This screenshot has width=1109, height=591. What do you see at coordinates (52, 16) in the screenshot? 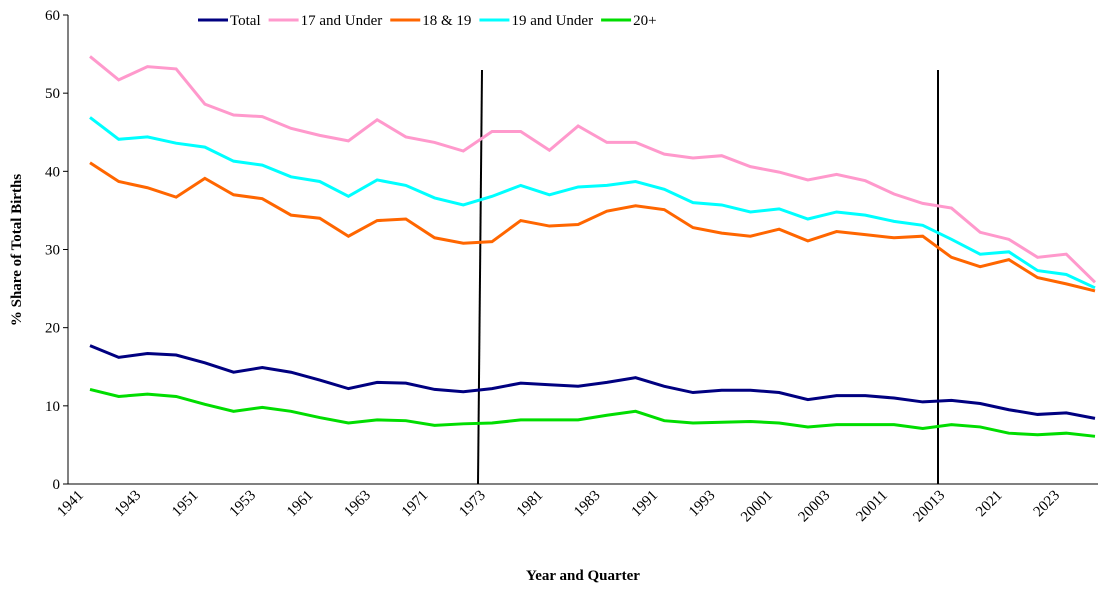
I see `y-tick-label: 60` at bounding box center [52, 16].